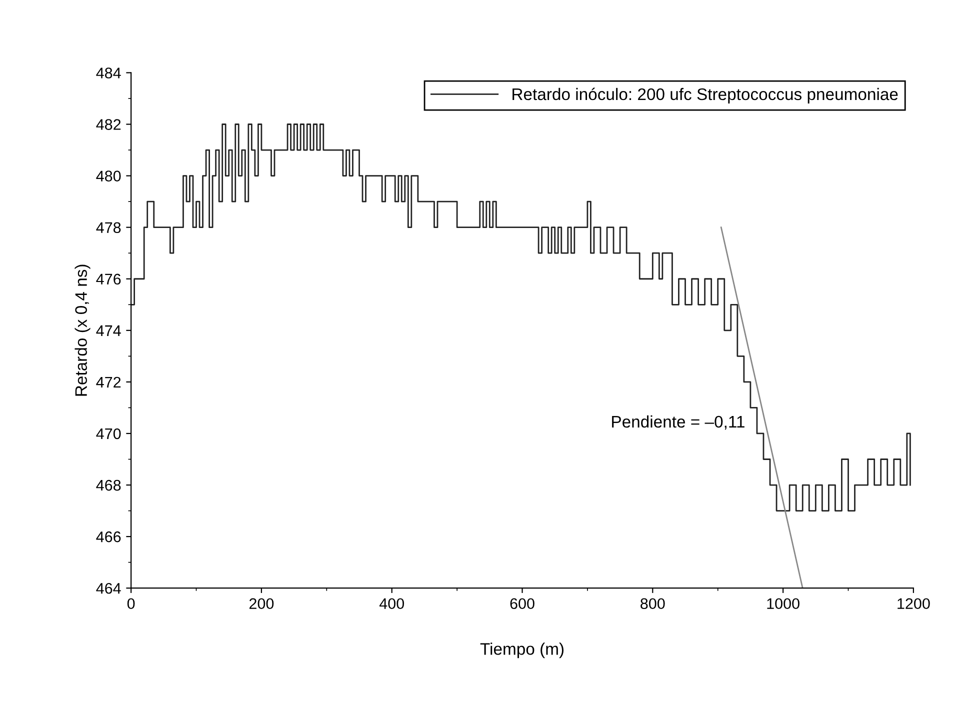 The height and width of the screenshot is (706, 978). What do you see at coordinates (914, 604) in the screenshot?
I see `x-tick-label: 1200` at bounding box center [914, 604].